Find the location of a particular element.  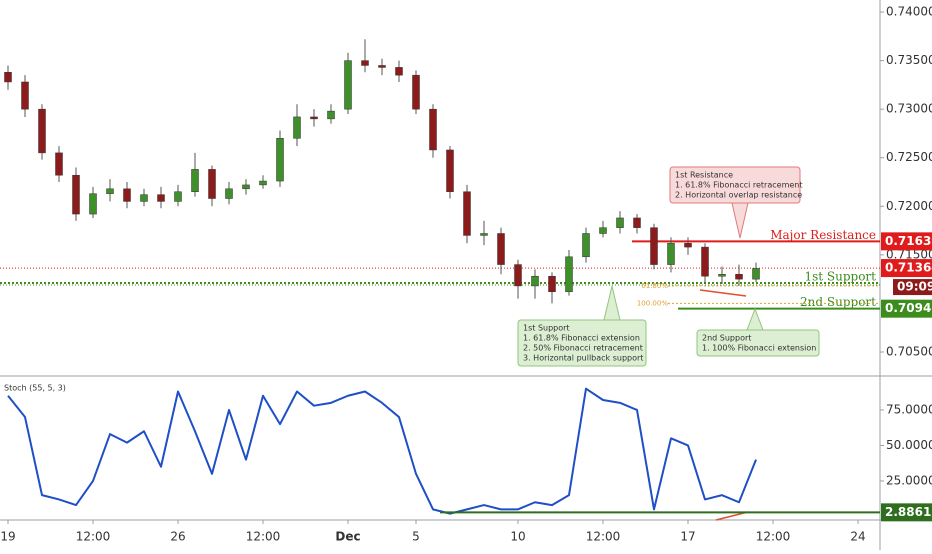

last-price-tag is located at coordinates (906, 268).